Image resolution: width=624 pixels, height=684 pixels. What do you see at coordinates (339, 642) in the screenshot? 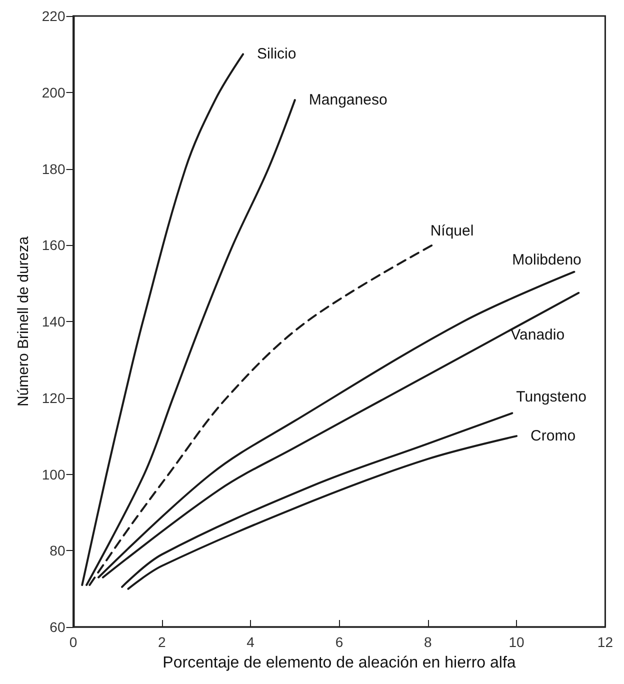
I see `x-tick-label: 6` at bounding box center [339, 642].